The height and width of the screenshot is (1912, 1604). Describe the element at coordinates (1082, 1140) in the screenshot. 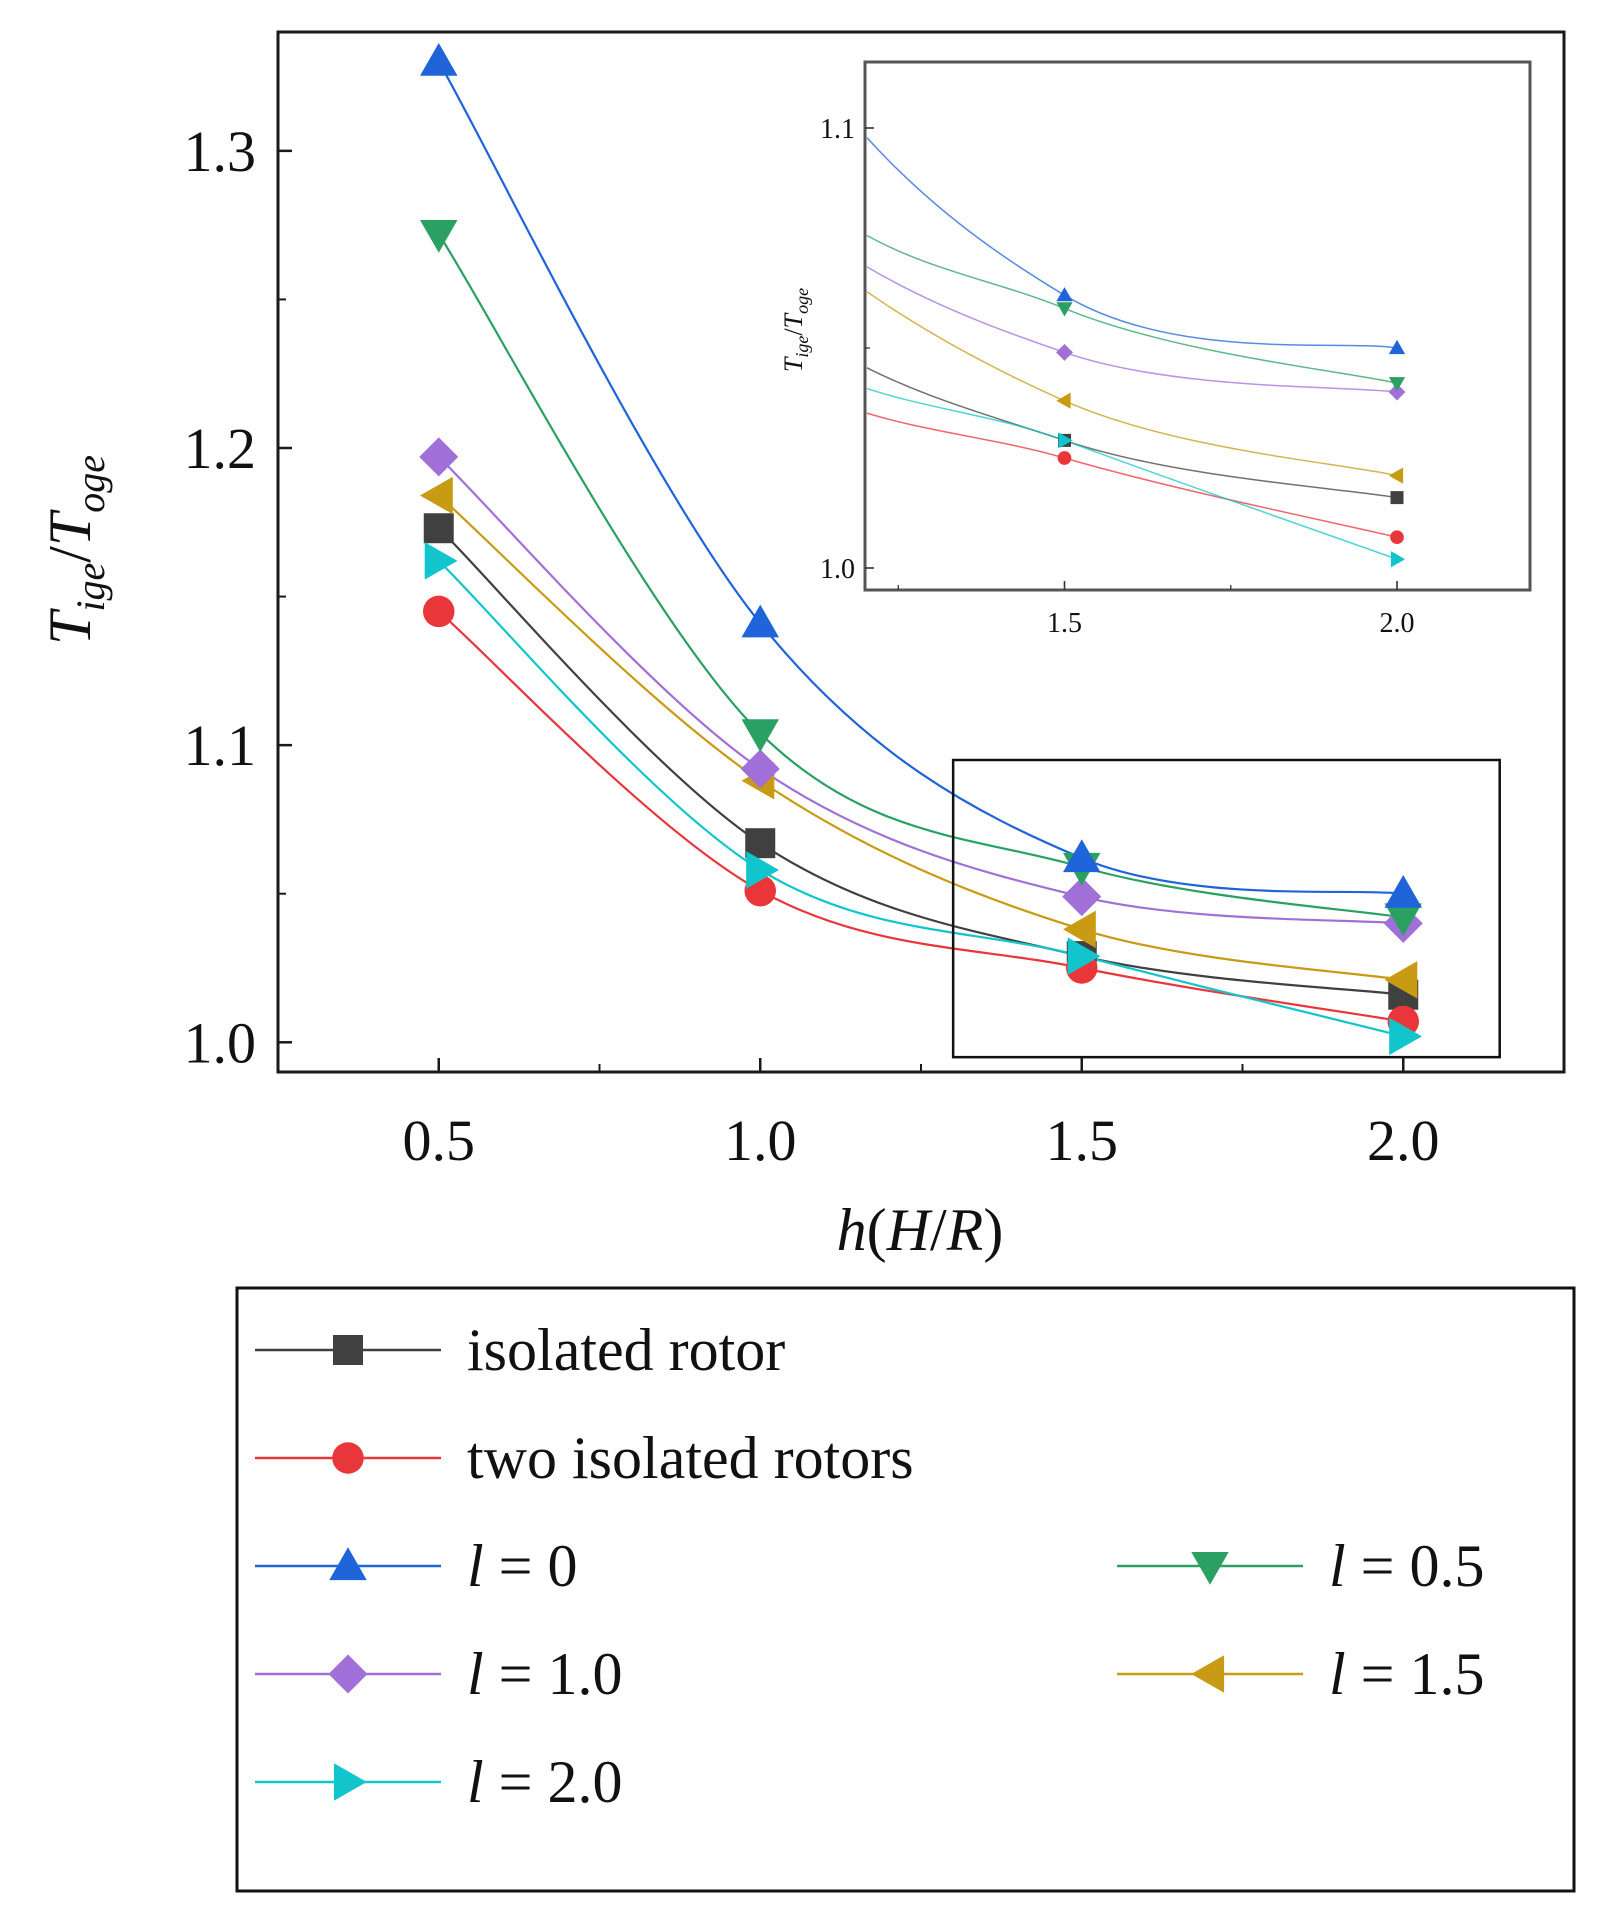

I see `x-tick-label: 1.5` at that location.